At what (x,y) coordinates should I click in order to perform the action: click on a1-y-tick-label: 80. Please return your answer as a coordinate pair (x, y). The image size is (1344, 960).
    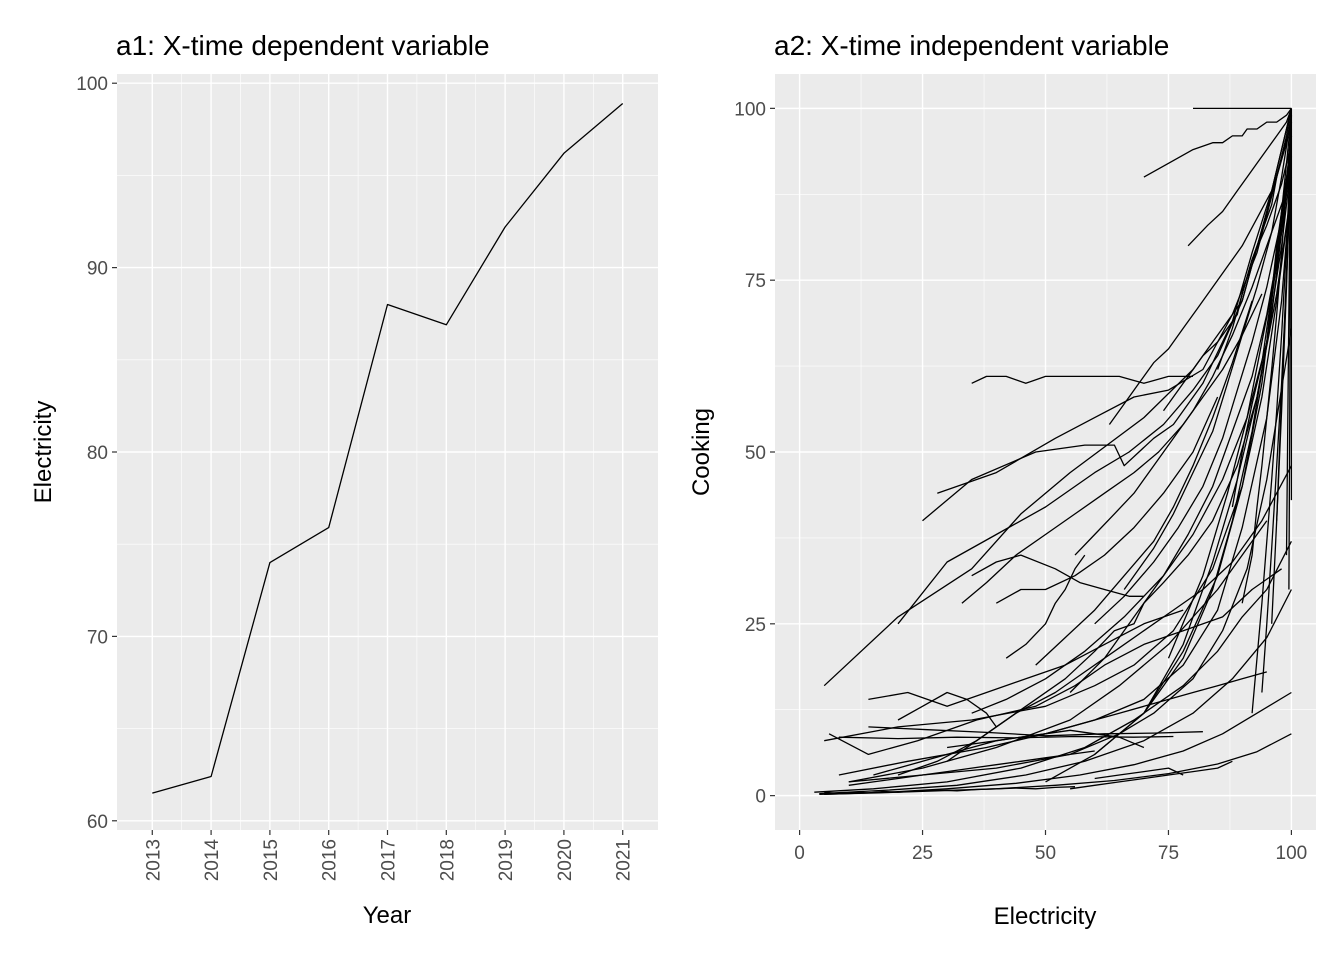
    Looking at the image, I should click on (97, 453).